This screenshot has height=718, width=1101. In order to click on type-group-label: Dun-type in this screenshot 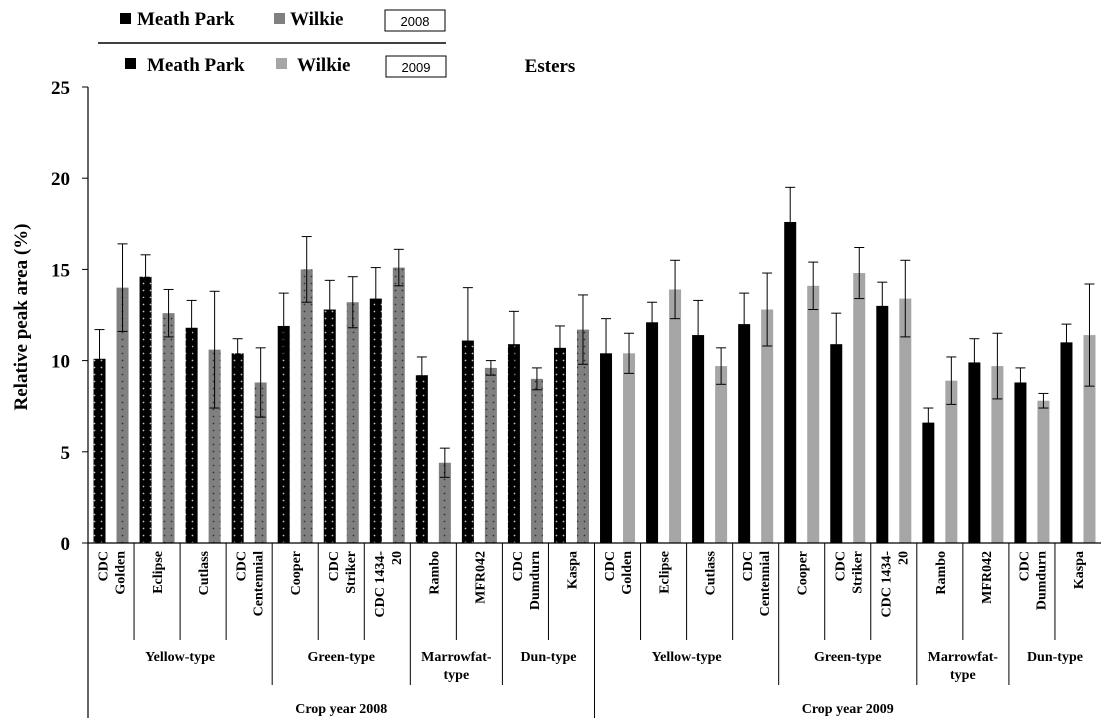, I will do `click(1055, 657)`.